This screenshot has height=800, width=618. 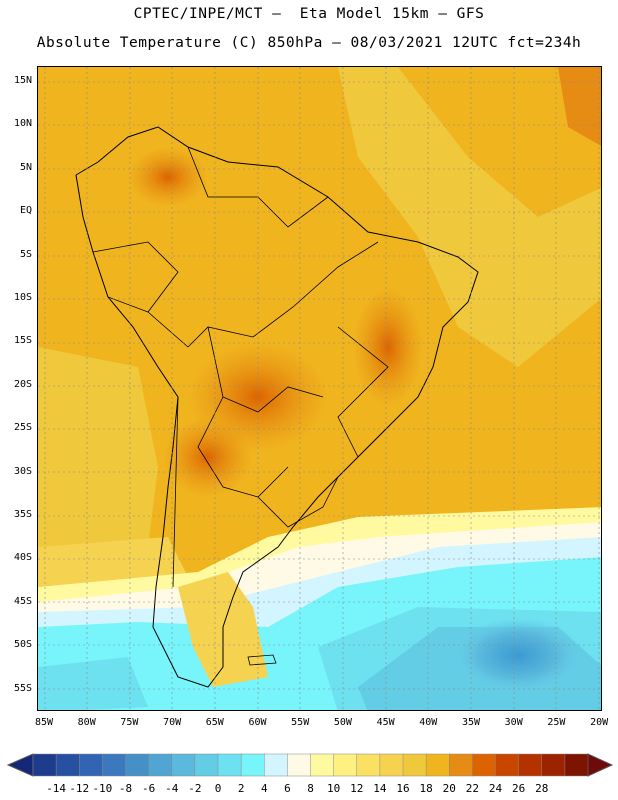 What do you see at coordinates (22, 124) in the screenshot?
I see `lat-label: 10N` at bounding box center [22, 124].